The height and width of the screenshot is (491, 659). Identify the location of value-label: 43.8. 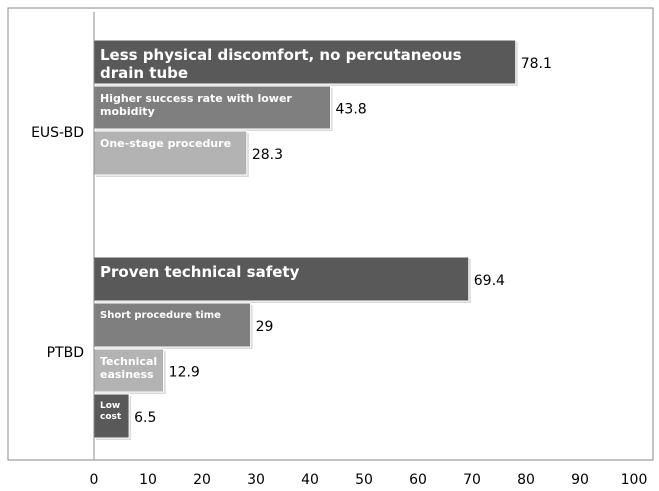
(351, 110).